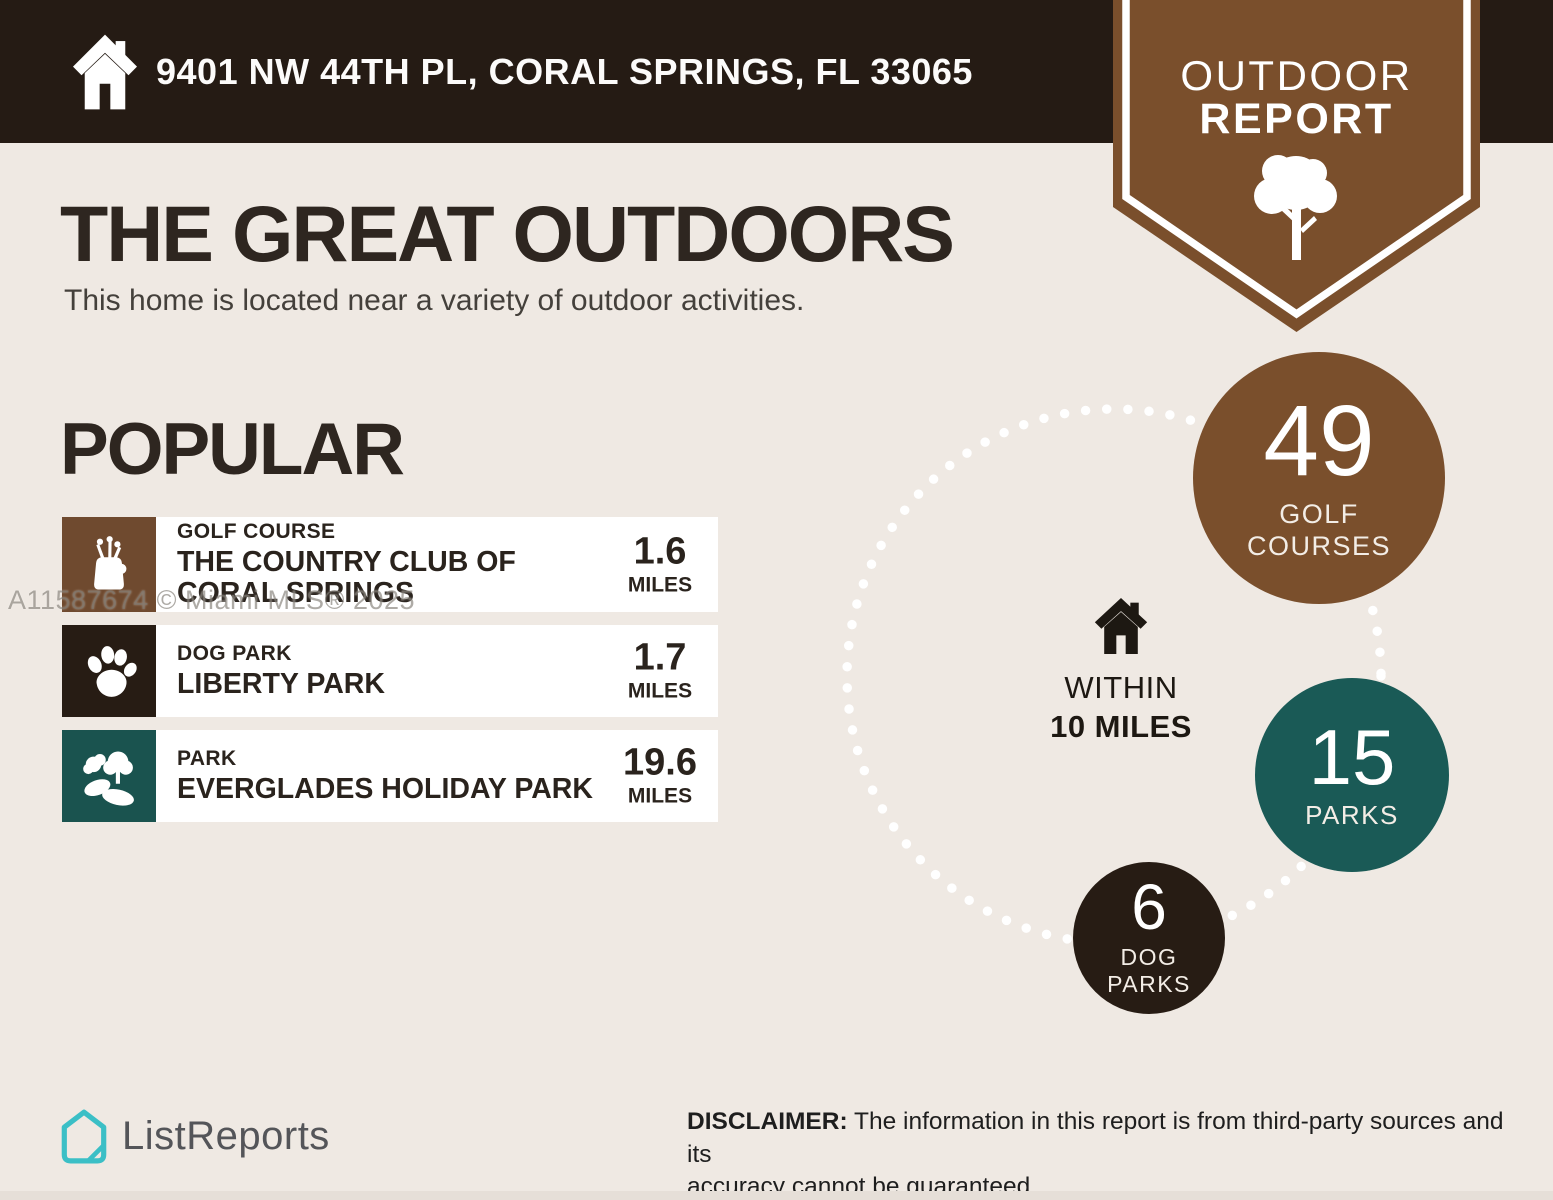  What do you see at coordinates (232, 449) in the screenshot?
I see `popular-heading: POPULAR` at bounding box center [232, 449].